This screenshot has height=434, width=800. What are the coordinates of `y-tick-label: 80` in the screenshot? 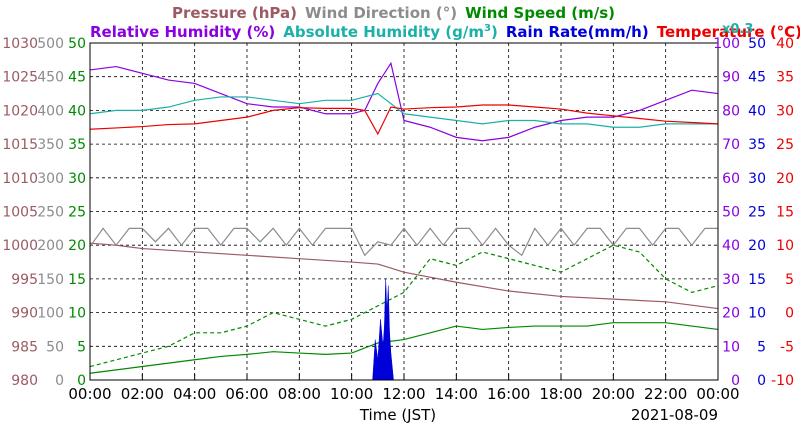 It's located at (731, 111).